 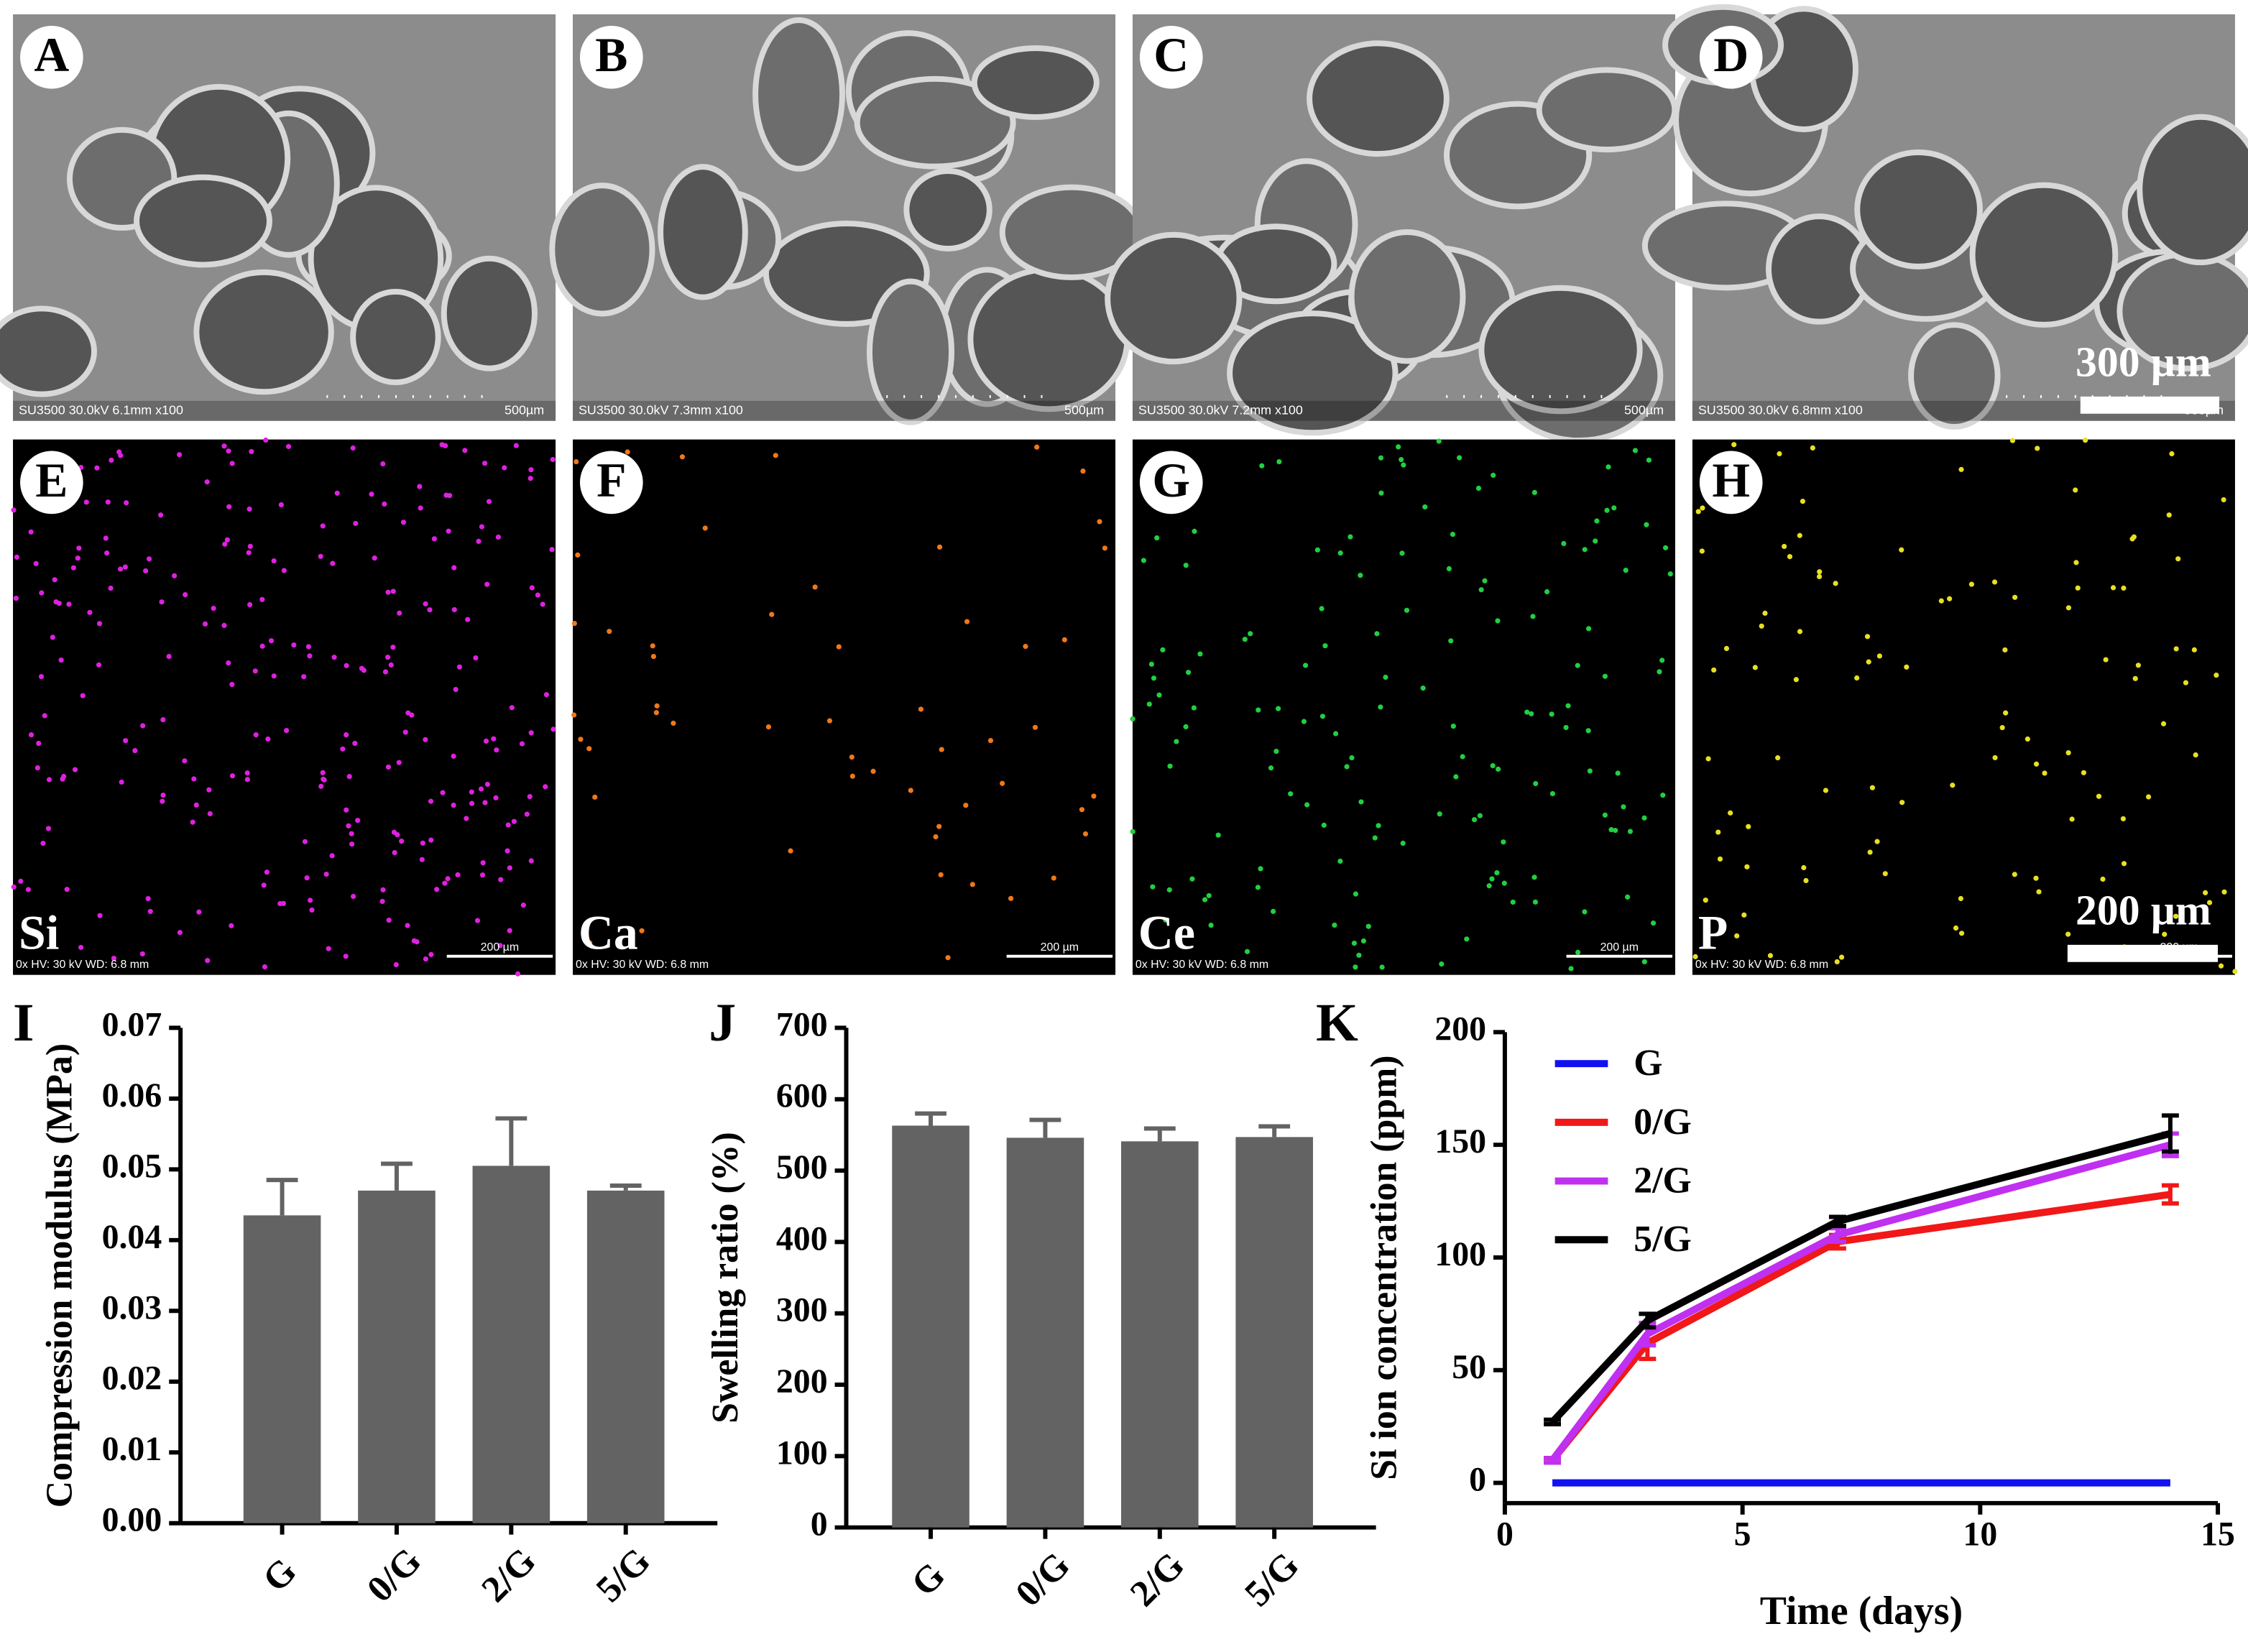 I want to click on y-axis-title: Si ion concentration (ppm), so click(x=1384, y=1268).